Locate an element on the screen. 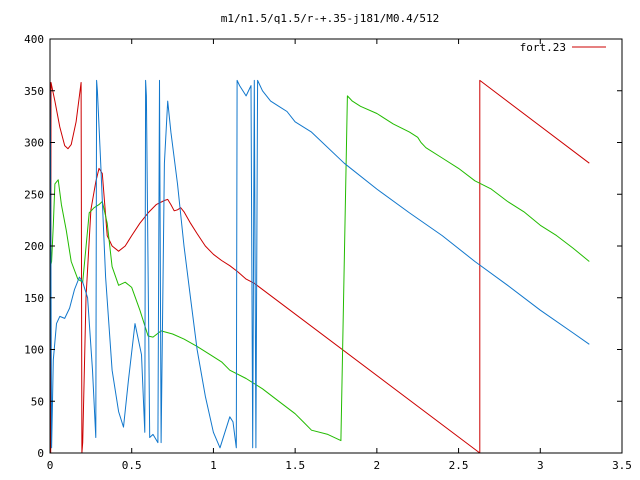 The height and width of the screenshot is (480, 640). chart-title: m1/n1.5/q1.5/r-+.35-j181/M0.4/512 is located at coordinates (330, 18).